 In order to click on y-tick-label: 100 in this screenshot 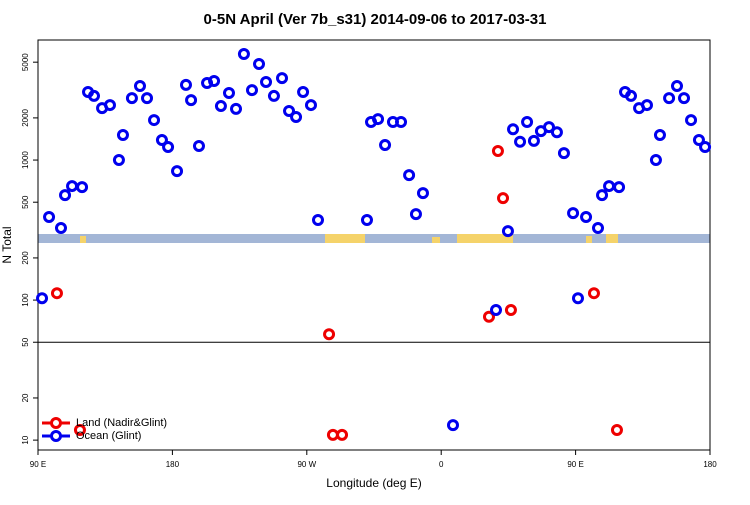, I will do `click(25, 300)`.